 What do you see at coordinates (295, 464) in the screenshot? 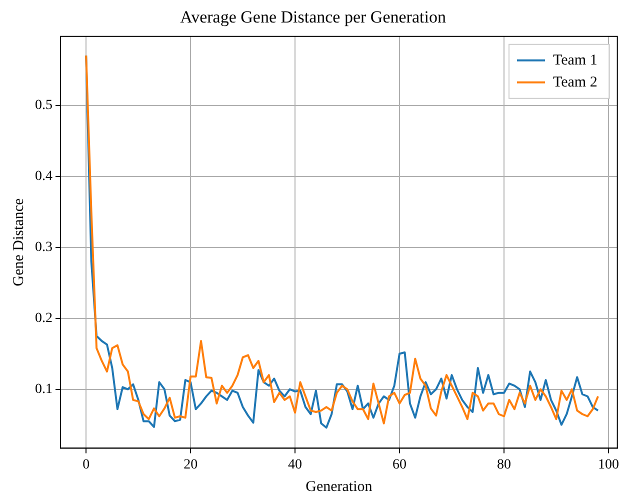
I see `x-tick-label: 40` at bounding box center [295, 464].